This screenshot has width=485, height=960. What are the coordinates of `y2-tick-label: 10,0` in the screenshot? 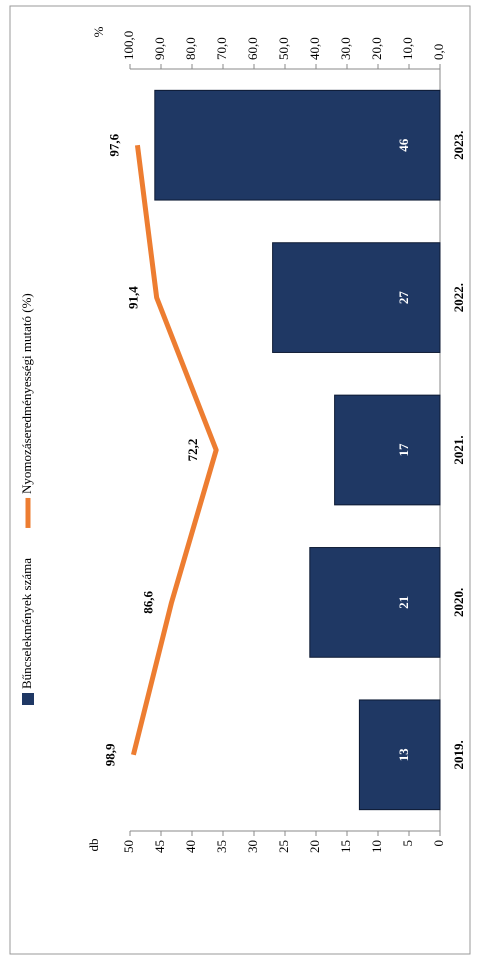 It's located at (407, 48).